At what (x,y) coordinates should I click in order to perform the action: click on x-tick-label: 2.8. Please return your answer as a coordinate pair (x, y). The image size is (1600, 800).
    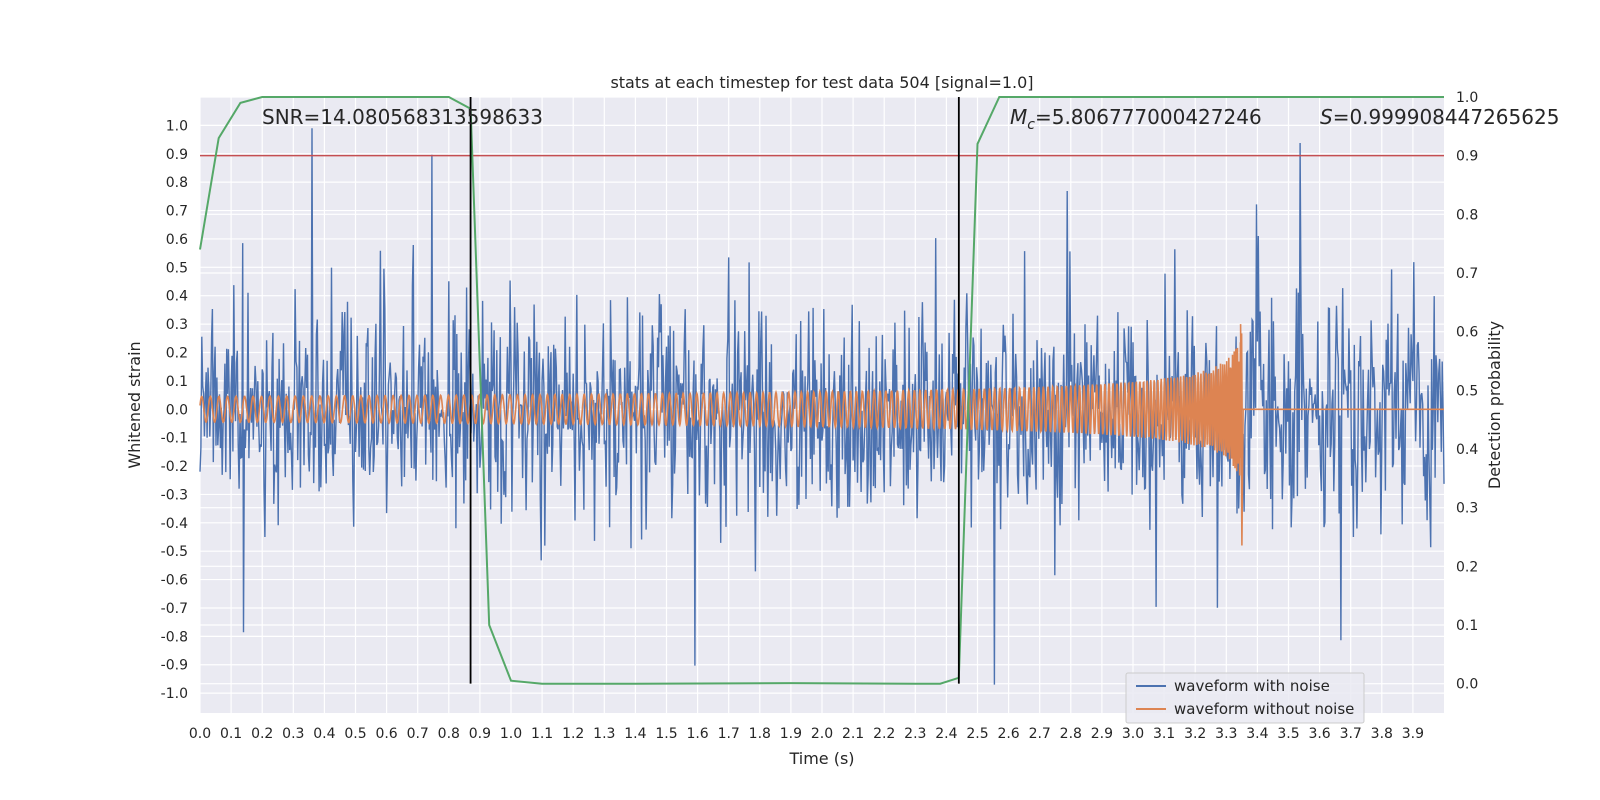
    Looking at the image, I should click on (1071, 734).